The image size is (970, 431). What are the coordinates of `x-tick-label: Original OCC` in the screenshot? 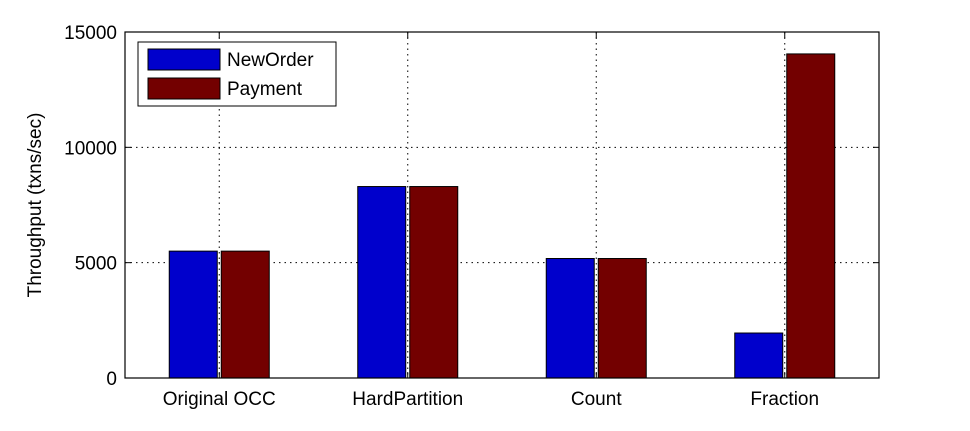 It's located at (219, 399).